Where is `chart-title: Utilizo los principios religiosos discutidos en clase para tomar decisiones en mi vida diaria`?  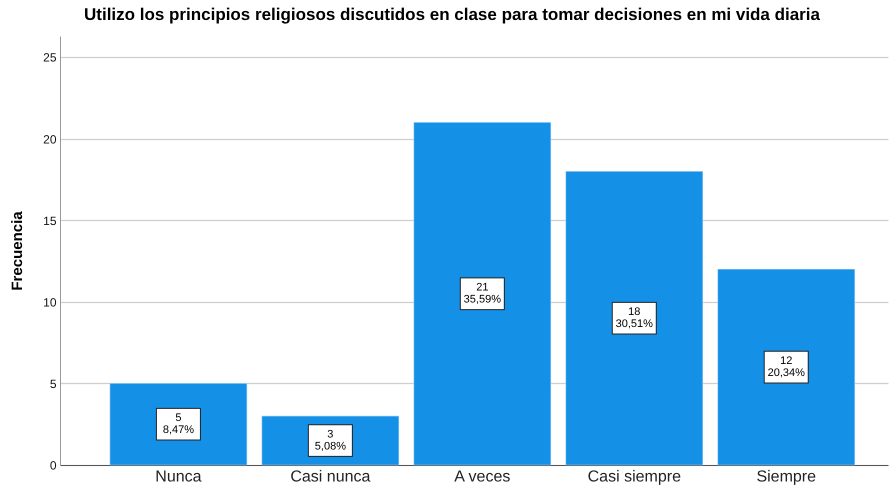
chart-title: Utilizo los principios religiosos discutidos en clase para tomar decisiones en mi vida diaria is located at coordinates (452, 14).